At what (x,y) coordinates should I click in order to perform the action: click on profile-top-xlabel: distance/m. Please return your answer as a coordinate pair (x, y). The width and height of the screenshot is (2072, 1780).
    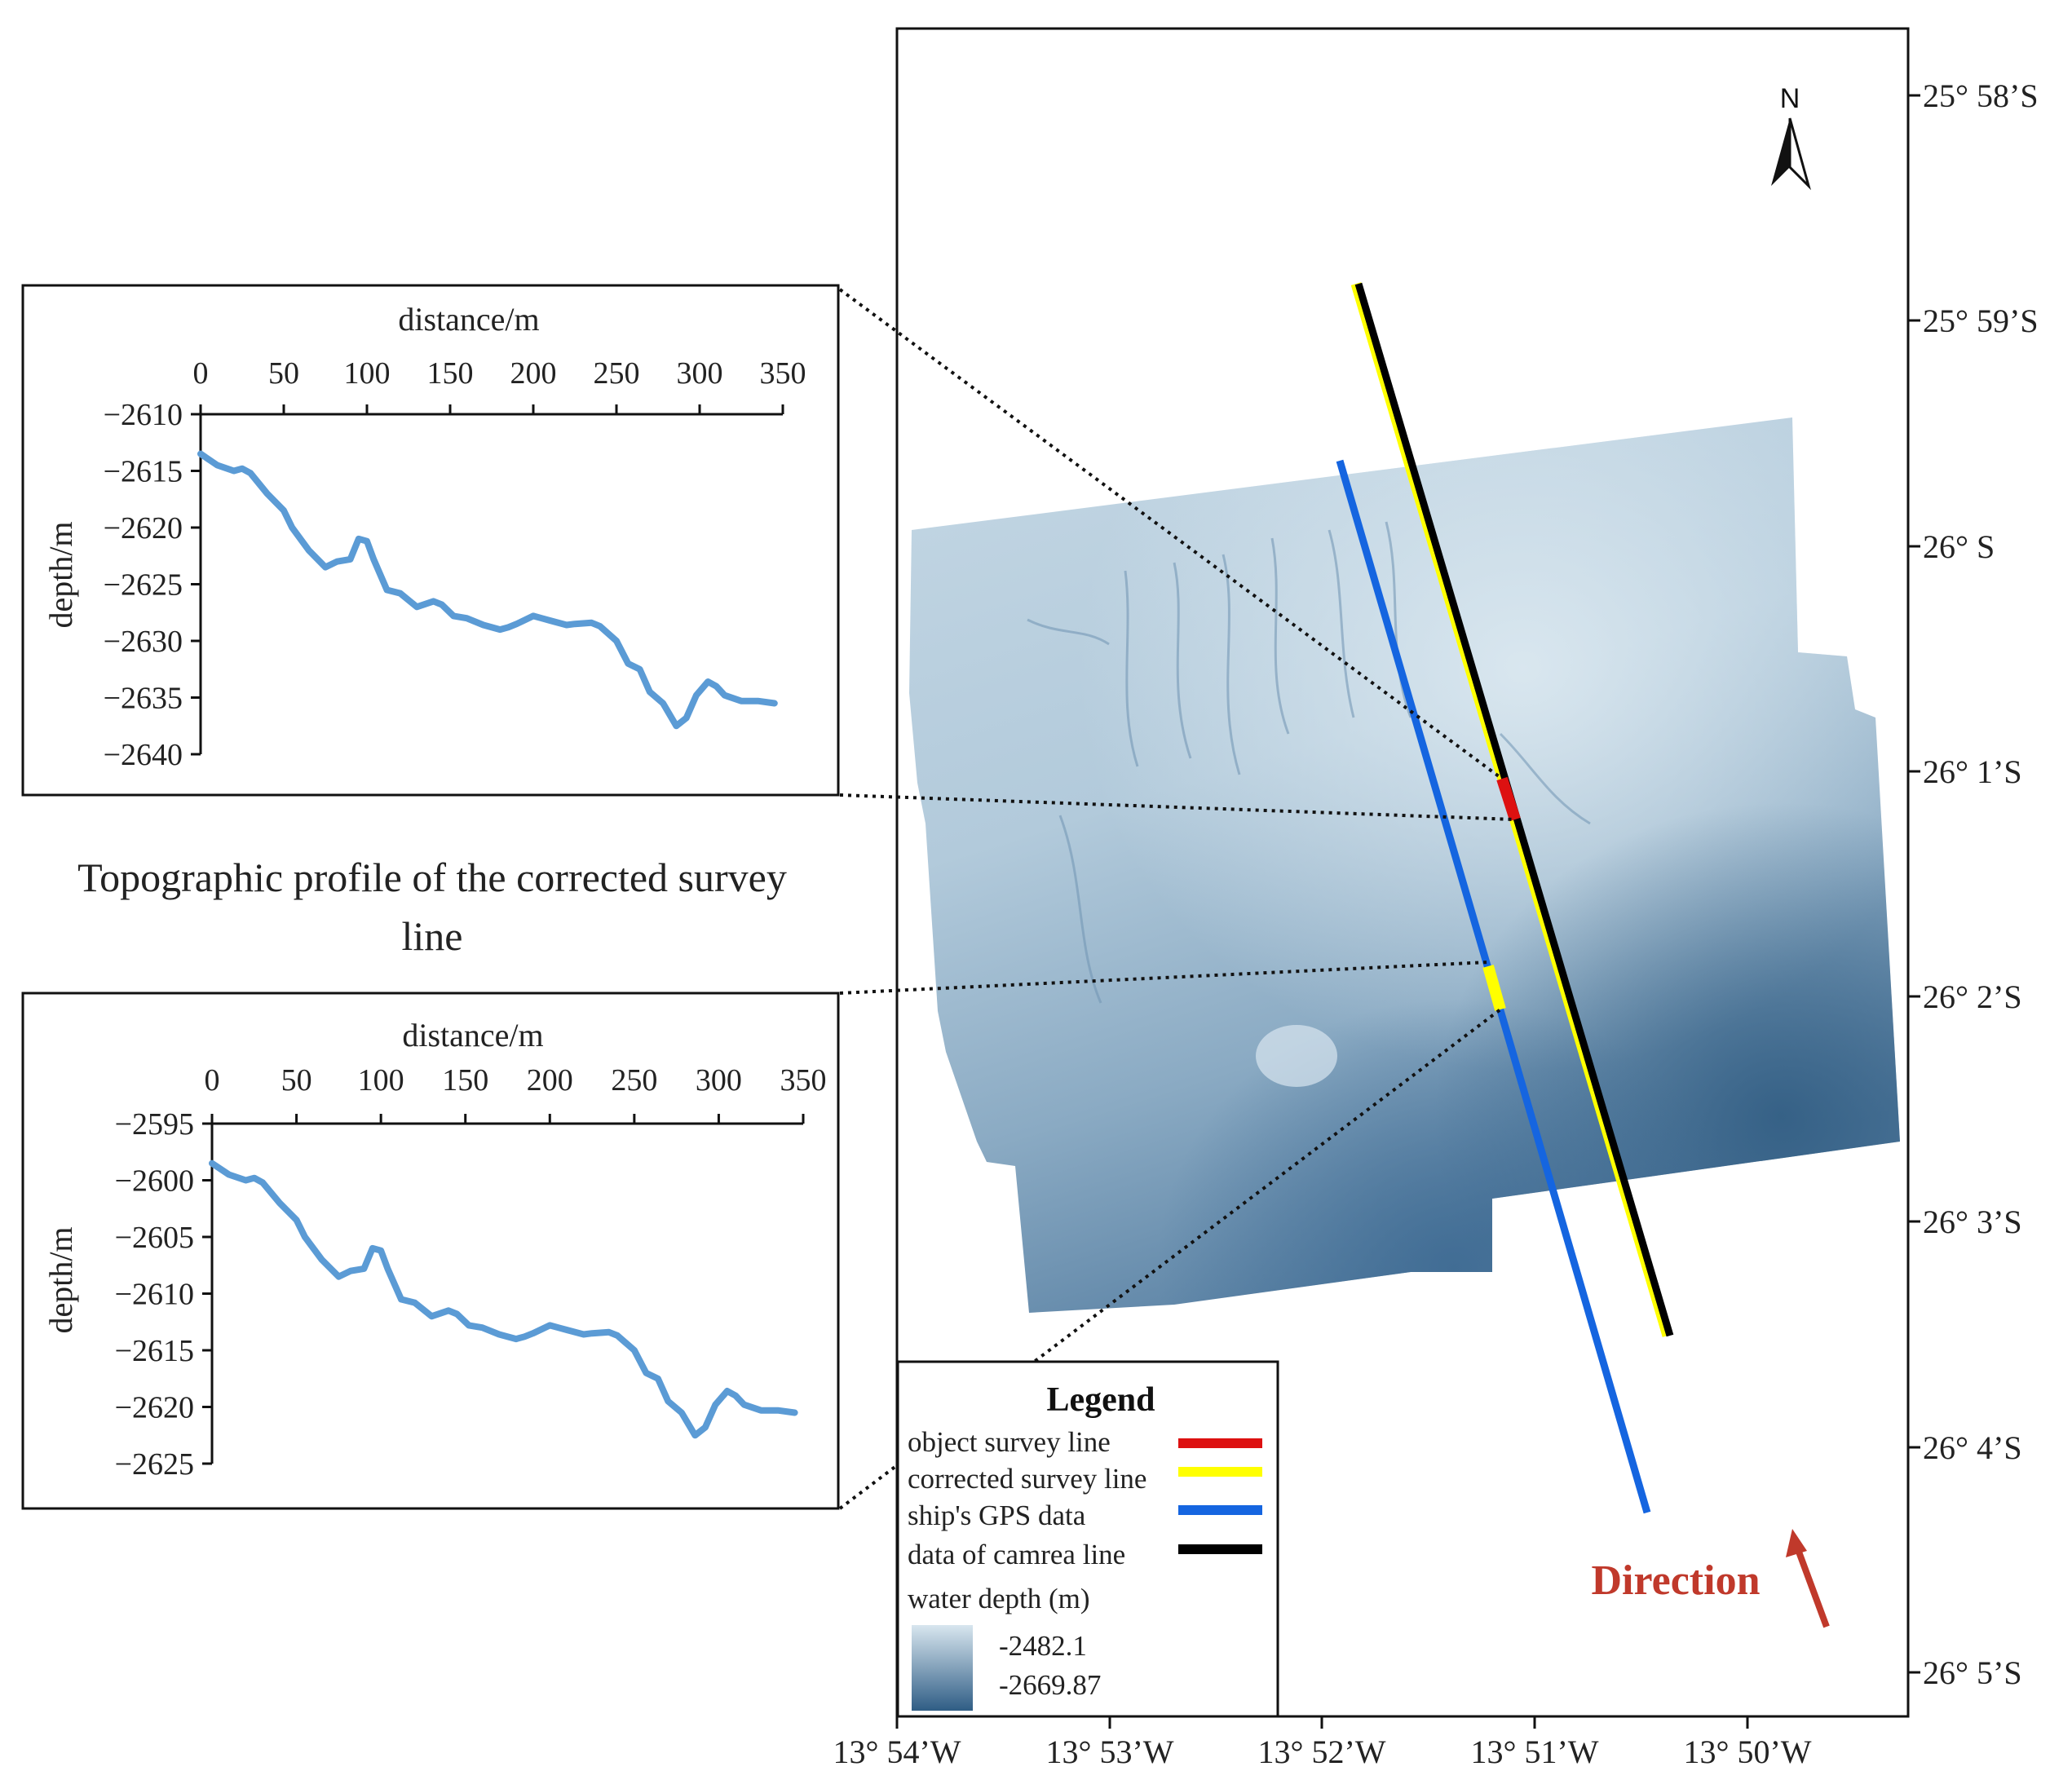
    Looking at the image, I should click on (468, 319).